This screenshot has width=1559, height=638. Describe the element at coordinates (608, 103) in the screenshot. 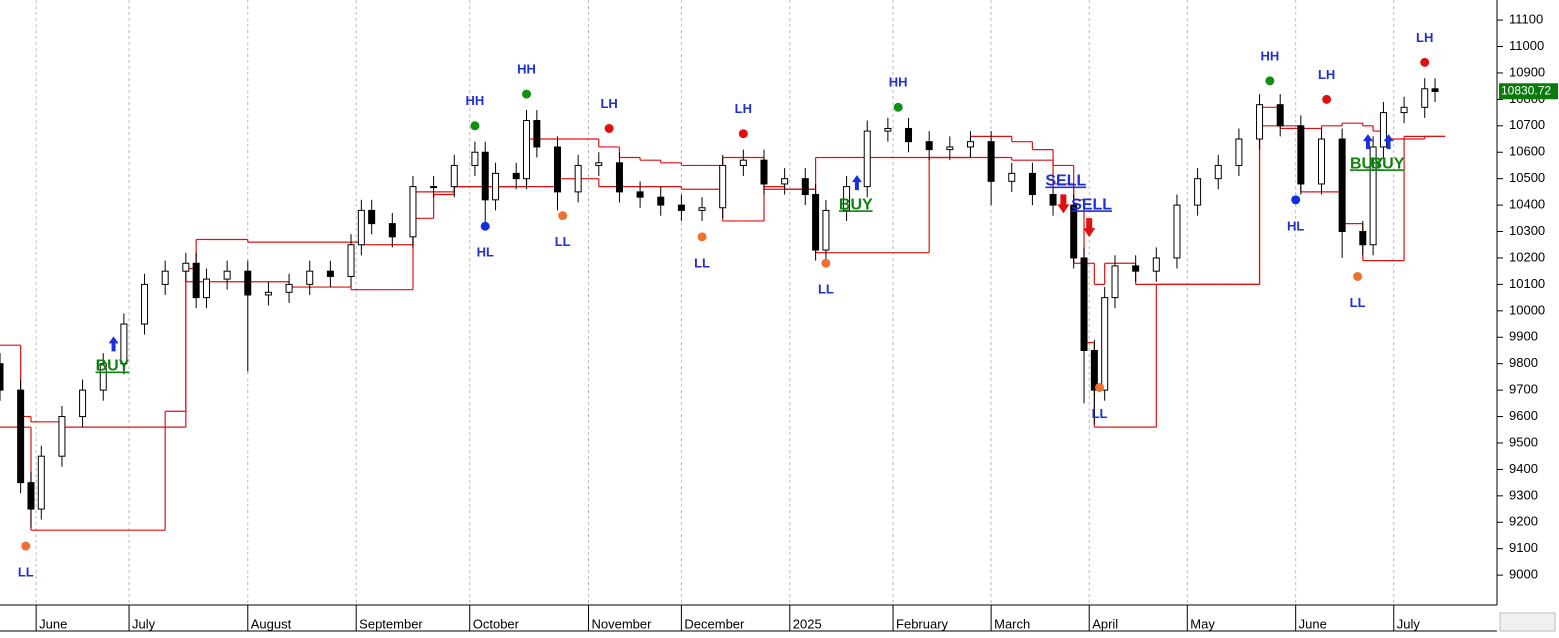

I see `signal-label: LH` at that location.